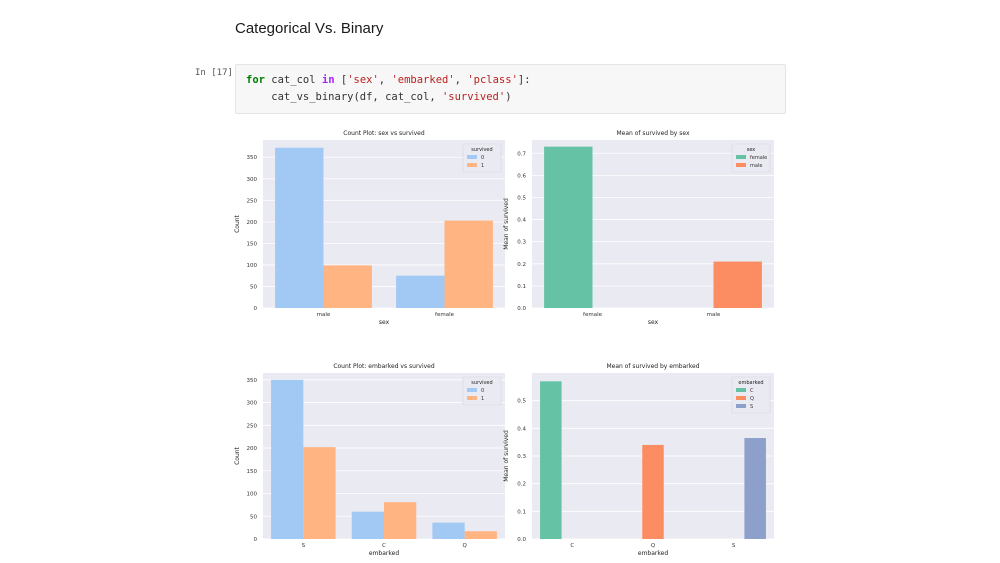 The image size is (1000, 563). Describe the element at coordinates (521, 154) in the screenshot. I see `y-tick-label: 0.7` at that location.